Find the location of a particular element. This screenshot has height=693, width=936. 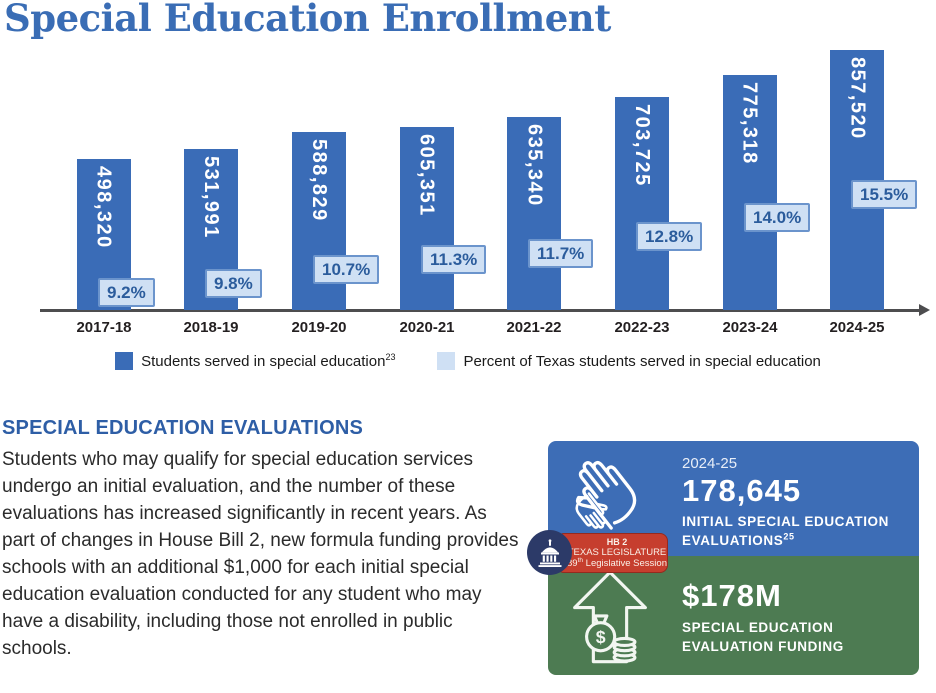

section-heading: SPECIAL EDUCATION EVALUATIONS is located at coordinates (183, 428).